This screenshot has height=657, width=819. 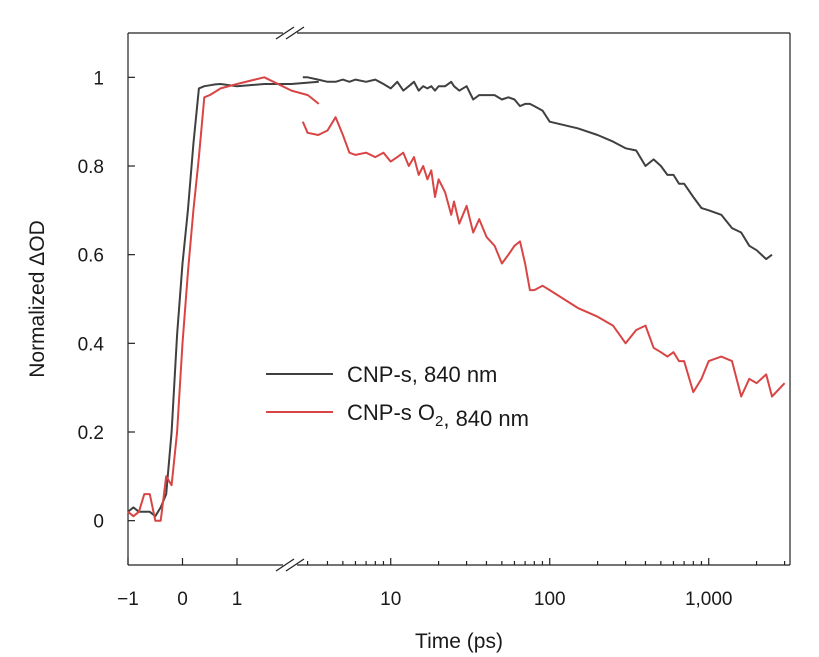 What do you see at coordinates (438, 415) in the screenshot?
I see `legend-label-2: CNP-s O2, 840 nm` at bounding box center [438, 415].